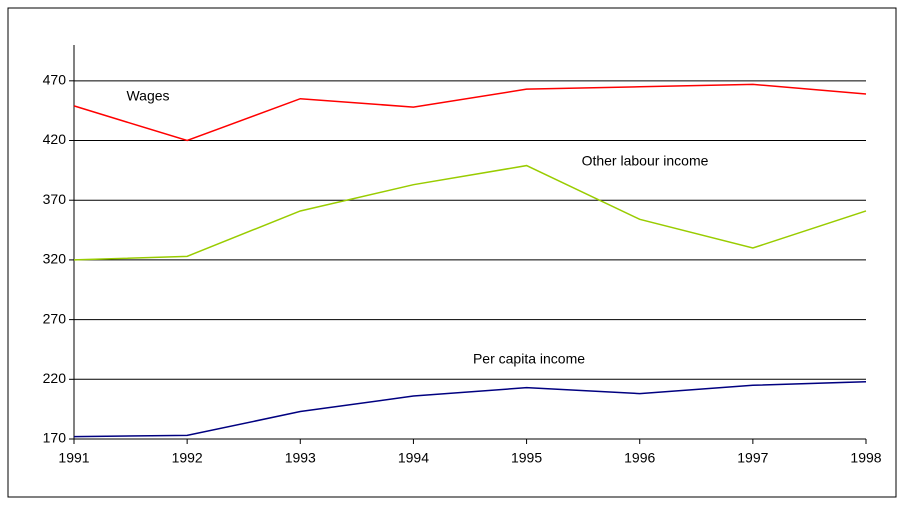 This screenshot has width=904, height=506. I want to click on x-tick-label: 1991, so click(73, 458).